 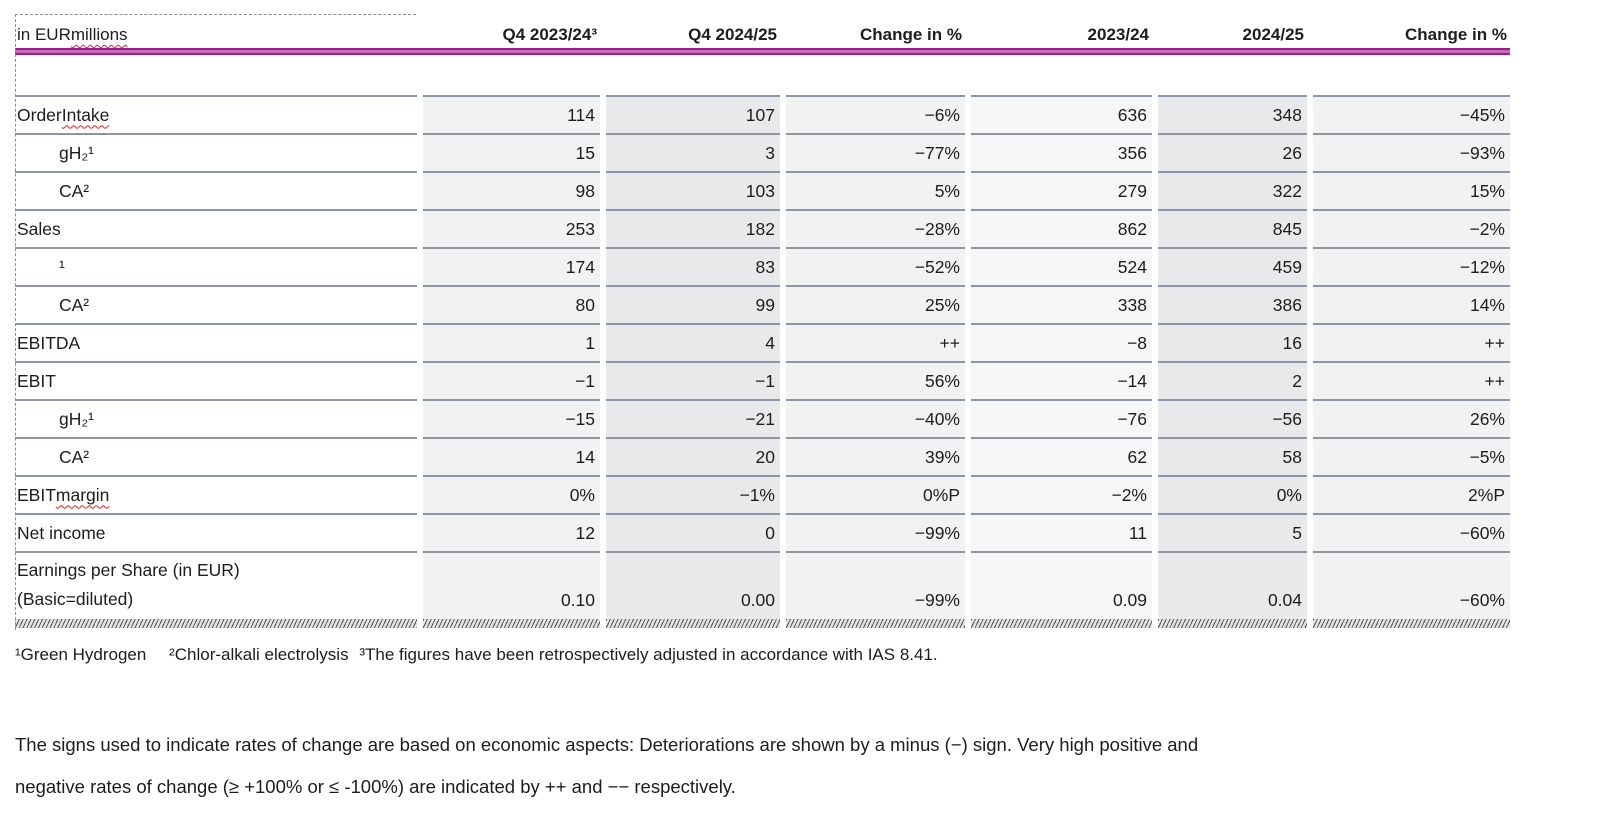 I want to click on value-cell: 5, so click(x=1232, y=532).